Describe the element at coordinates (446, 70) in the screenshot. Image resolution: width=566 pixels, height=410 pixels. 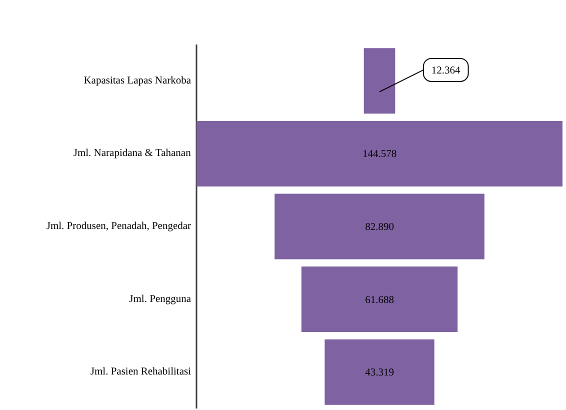
I see `data-label: 12.364` at that location.